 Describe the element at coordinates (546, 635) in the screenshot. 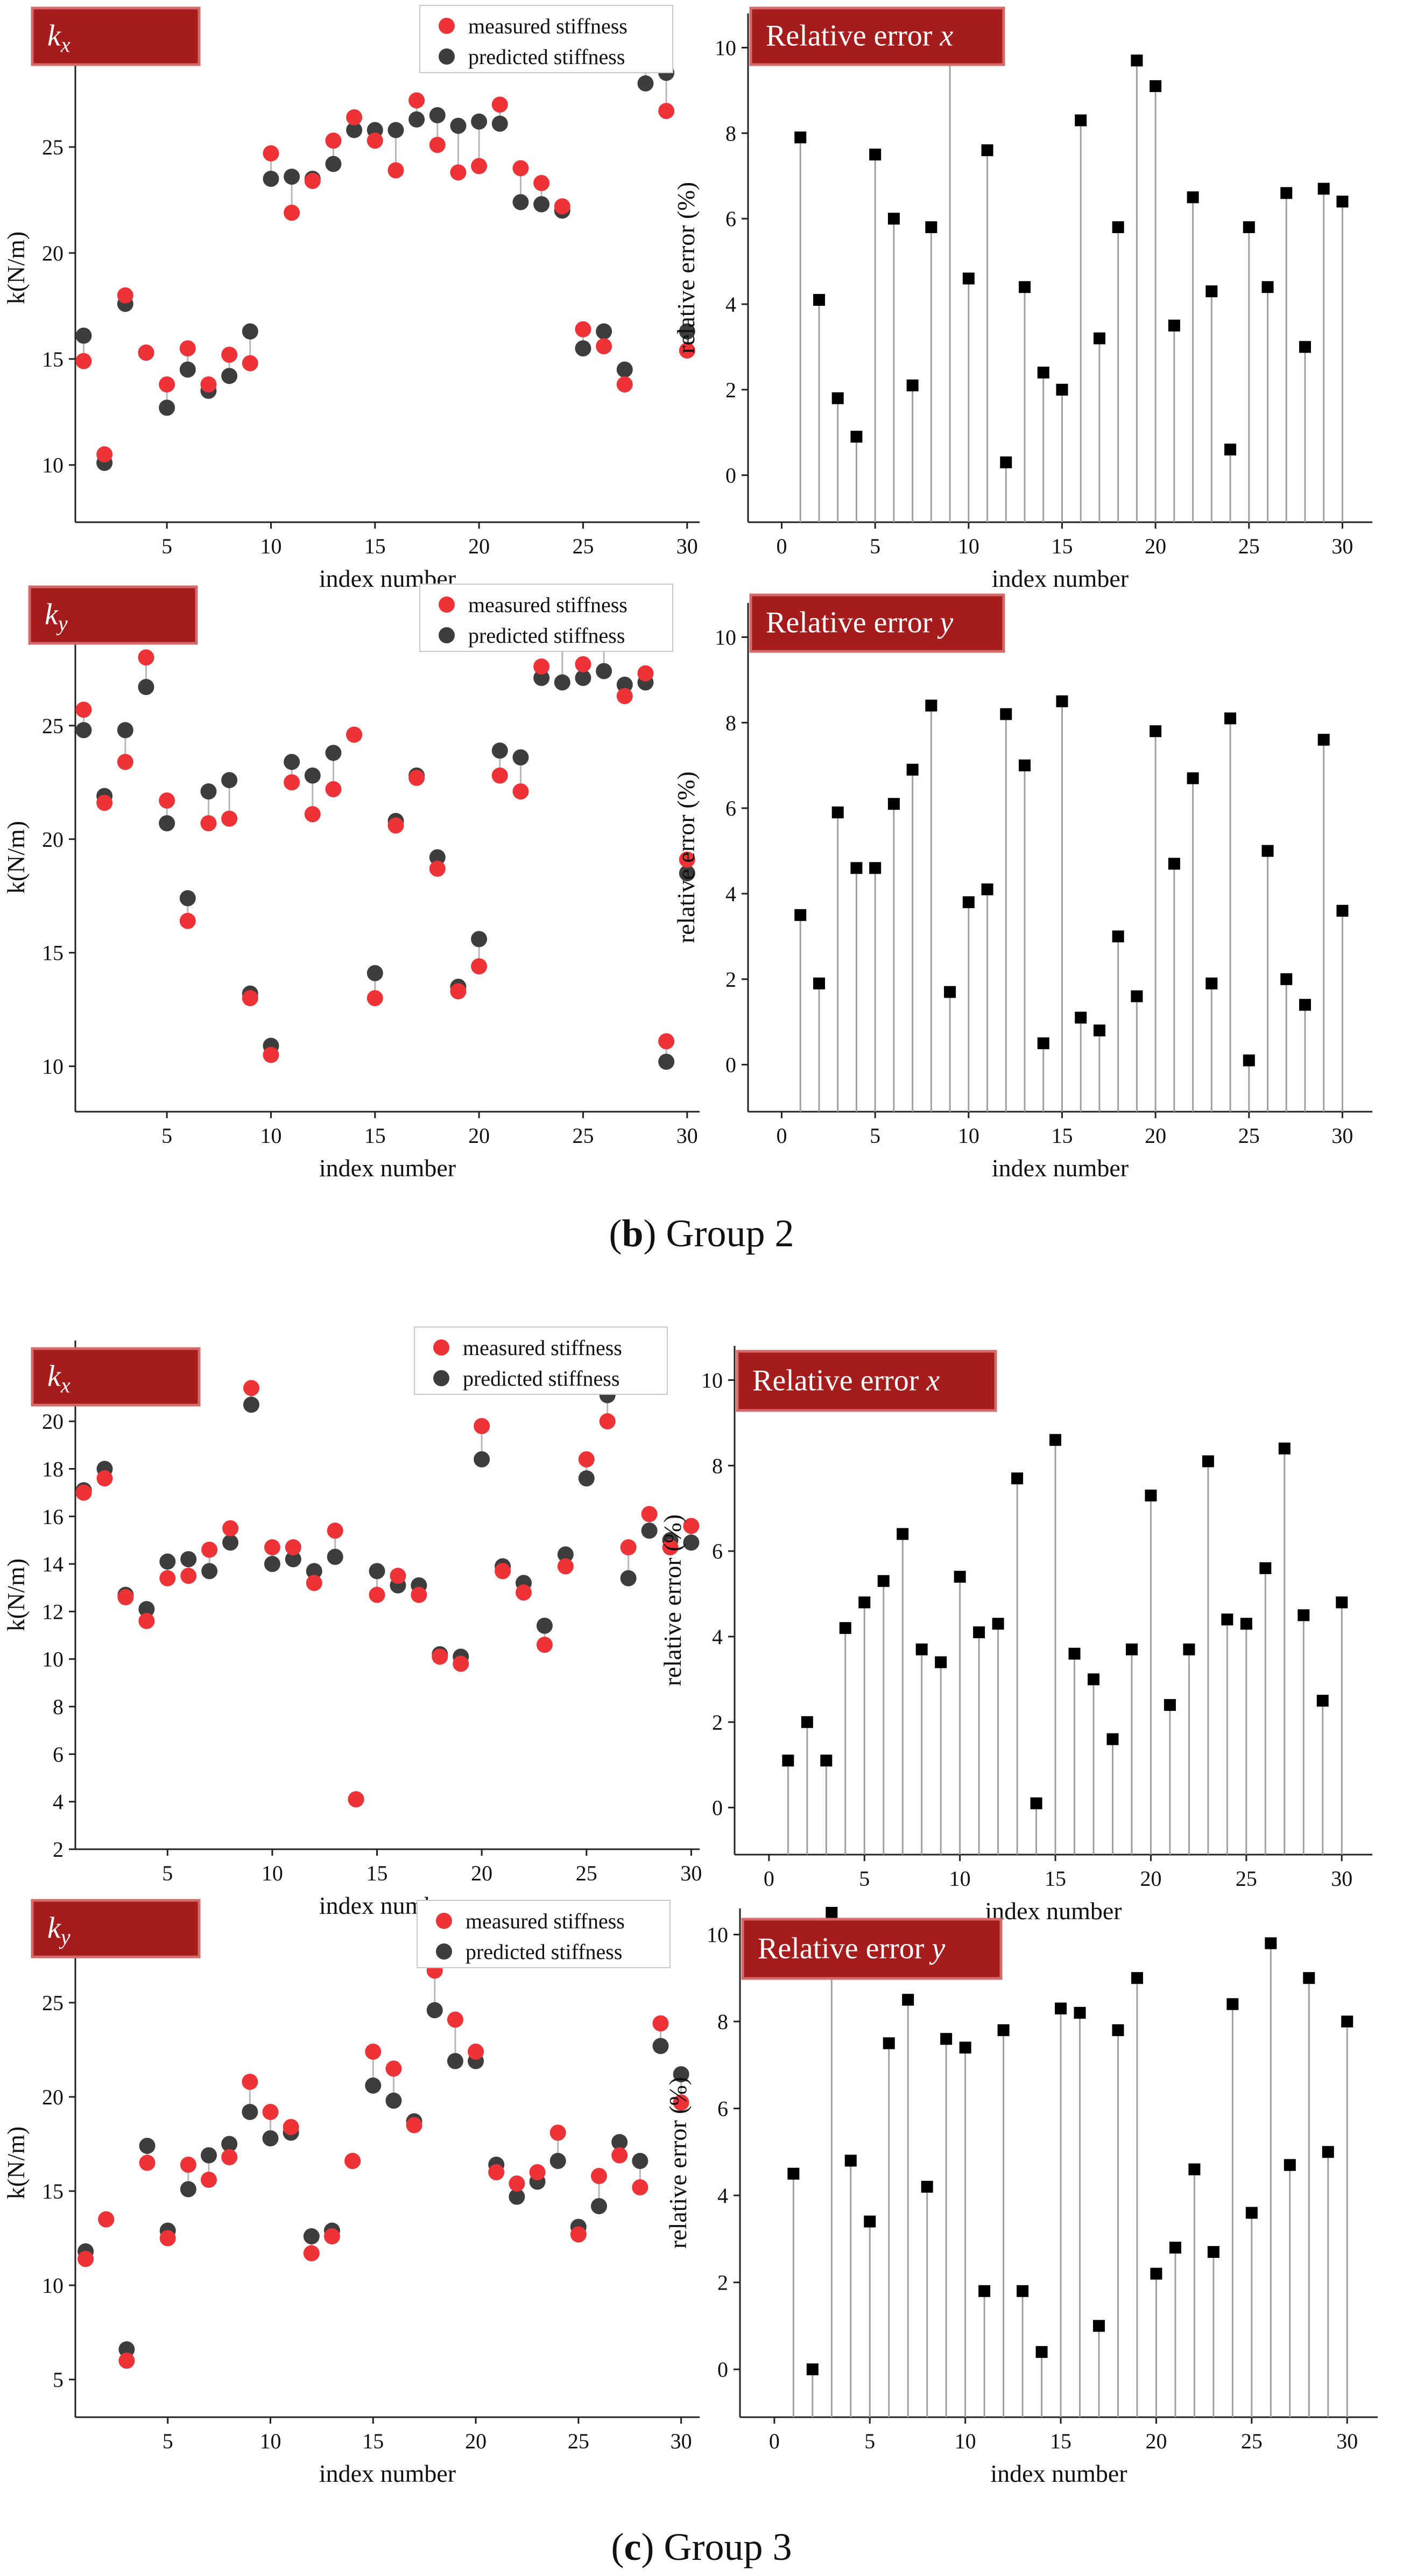

I see `legend-predicted-label: predicted stiffness` at that location.